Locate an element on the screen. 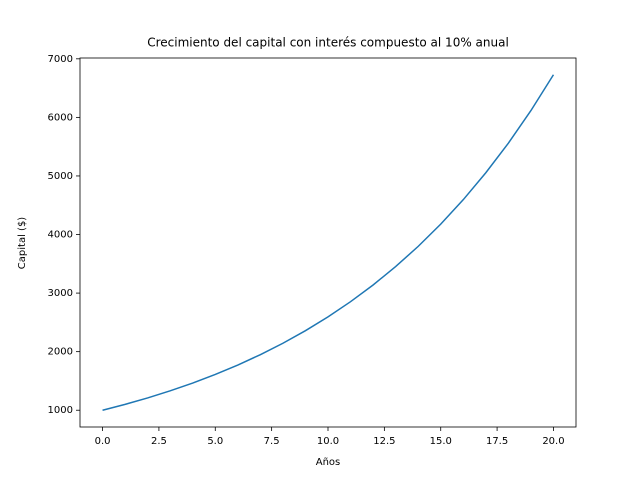 The height and width of the screenshot is (480, 640). x-tick-label: 12.5 is located at coordinates (384, 441).